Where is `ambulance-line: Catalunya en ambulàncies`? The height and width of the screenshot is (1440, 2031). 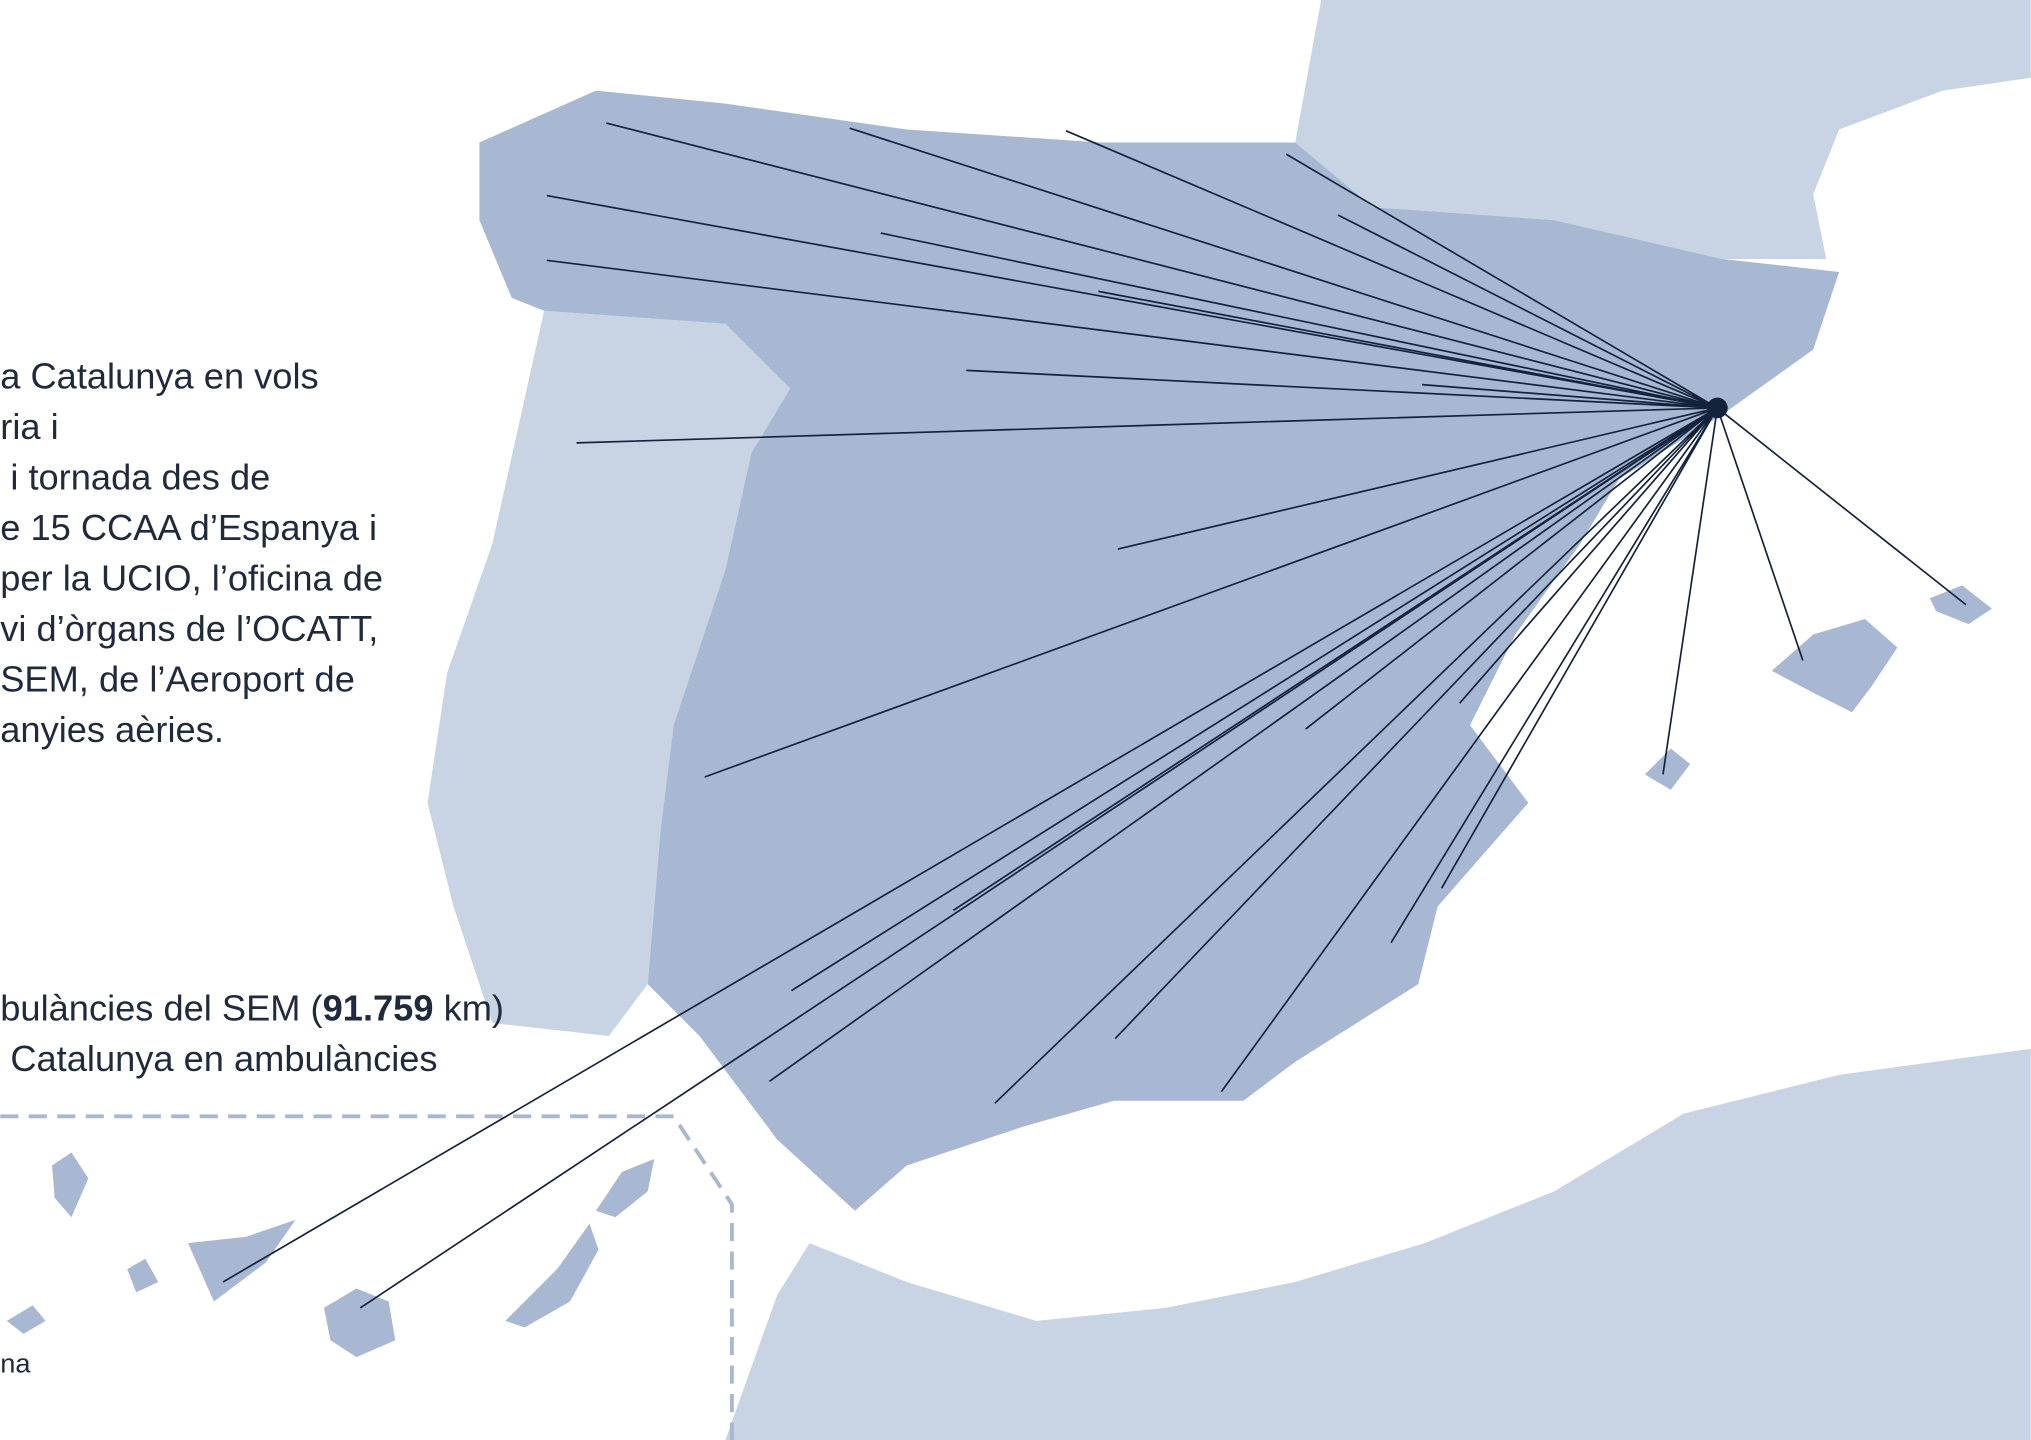 ambulance-line: Catalunya en ambulàncies is located at coordinates (218, 1058).